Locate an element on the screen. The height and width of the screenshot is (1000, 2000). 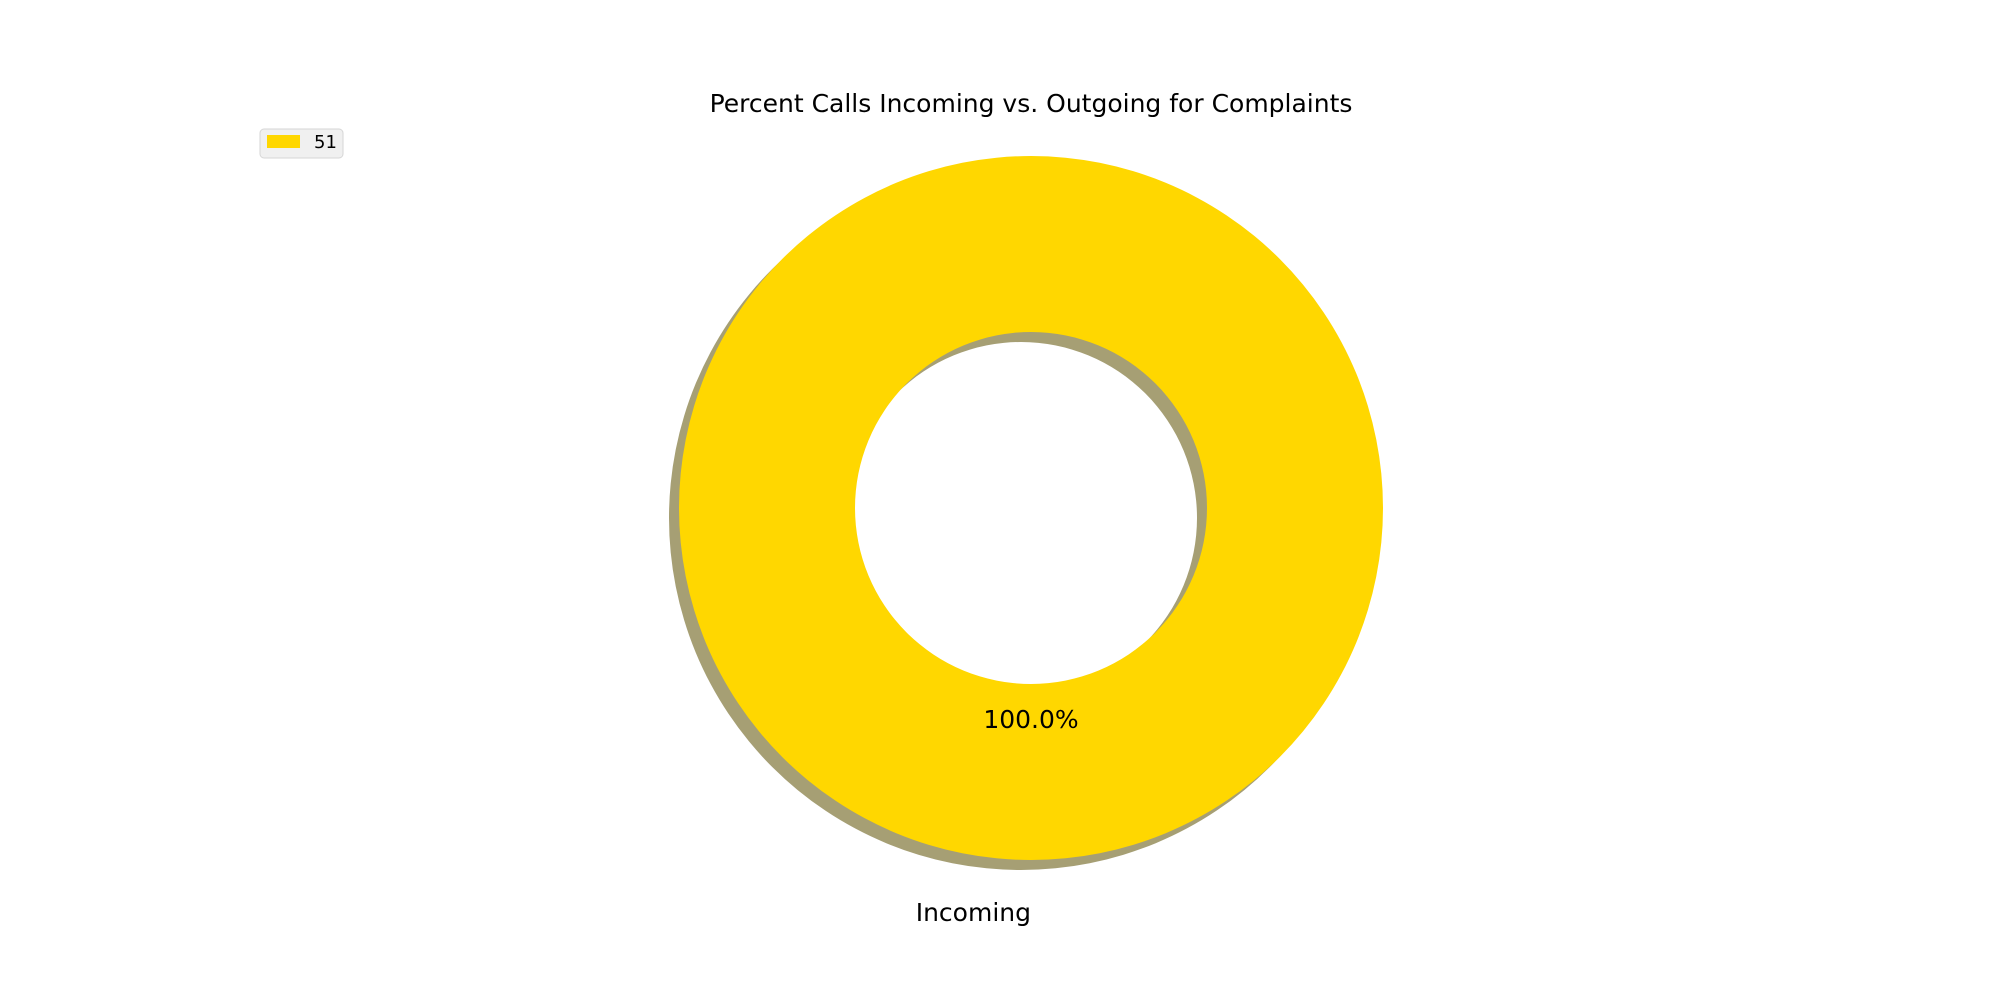
legend-swatch is located at coordinates (283, 141).